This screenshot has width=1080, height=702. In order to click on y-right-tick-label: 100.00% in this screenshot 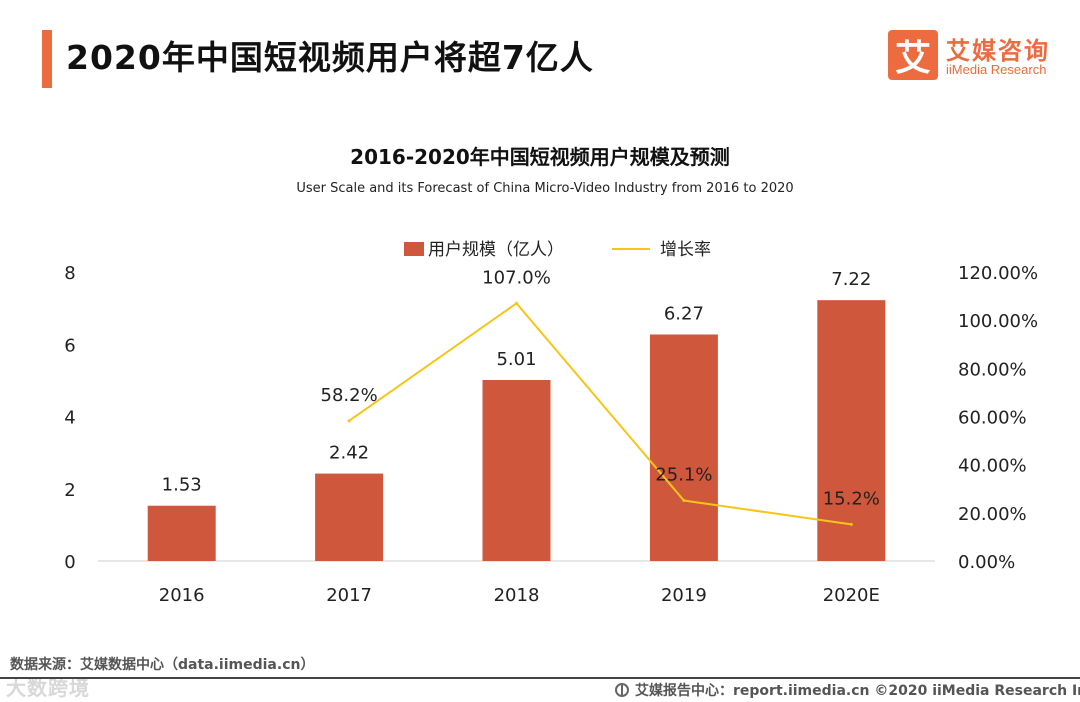, I will do `click(998, 321)`.